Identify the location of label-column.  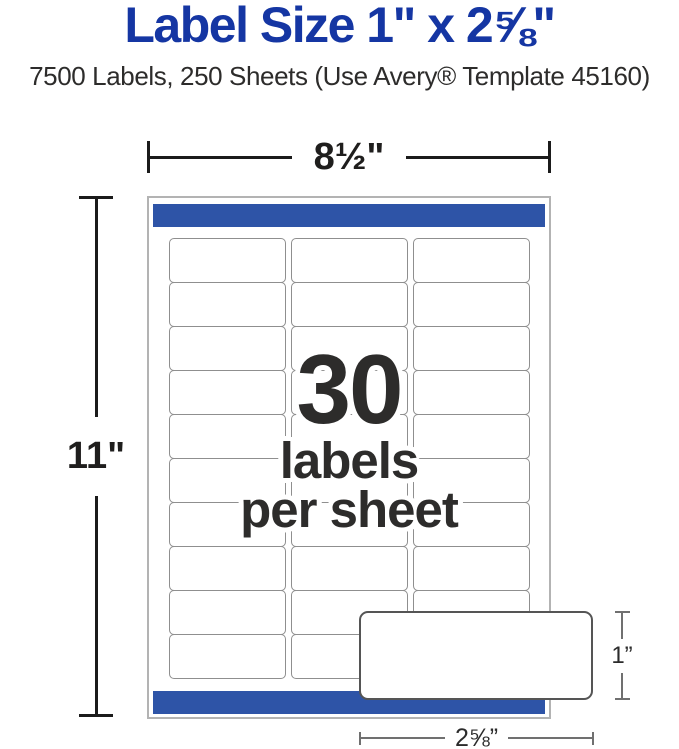
(227, 458).